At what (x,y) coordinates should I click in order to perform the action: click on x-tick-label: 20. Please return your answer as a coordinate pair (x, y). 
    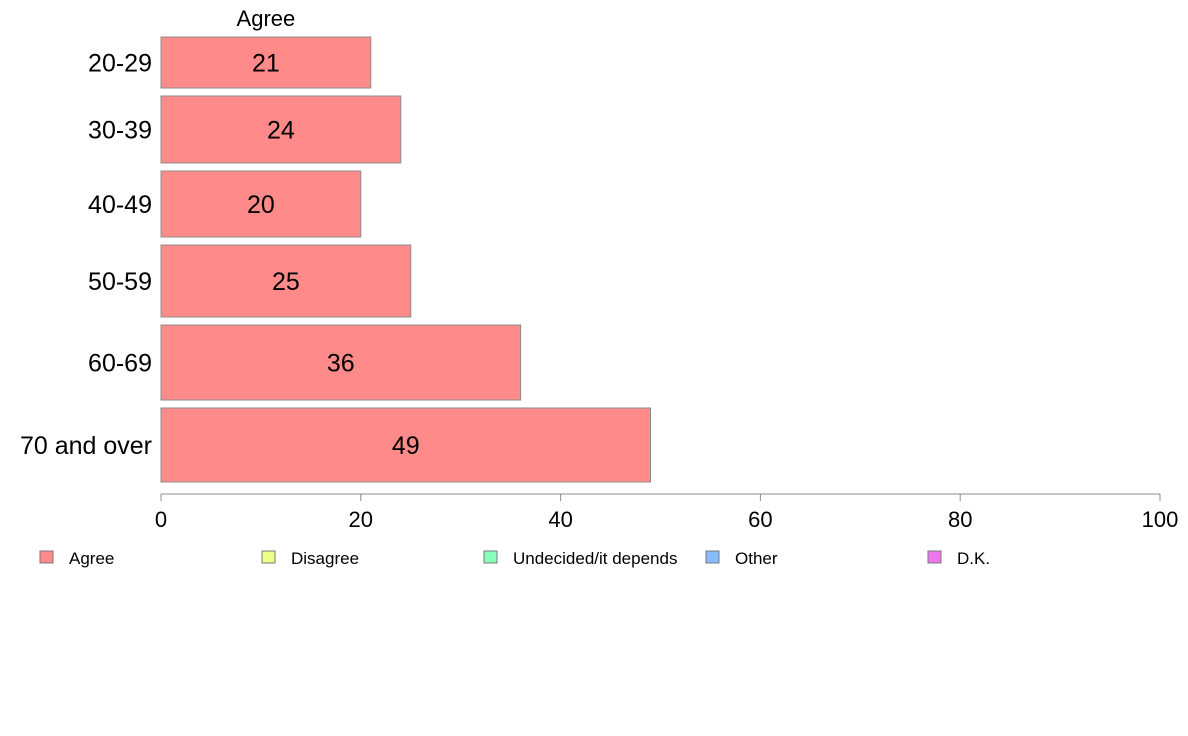
    Looking at the image, I should click on (361, 519).